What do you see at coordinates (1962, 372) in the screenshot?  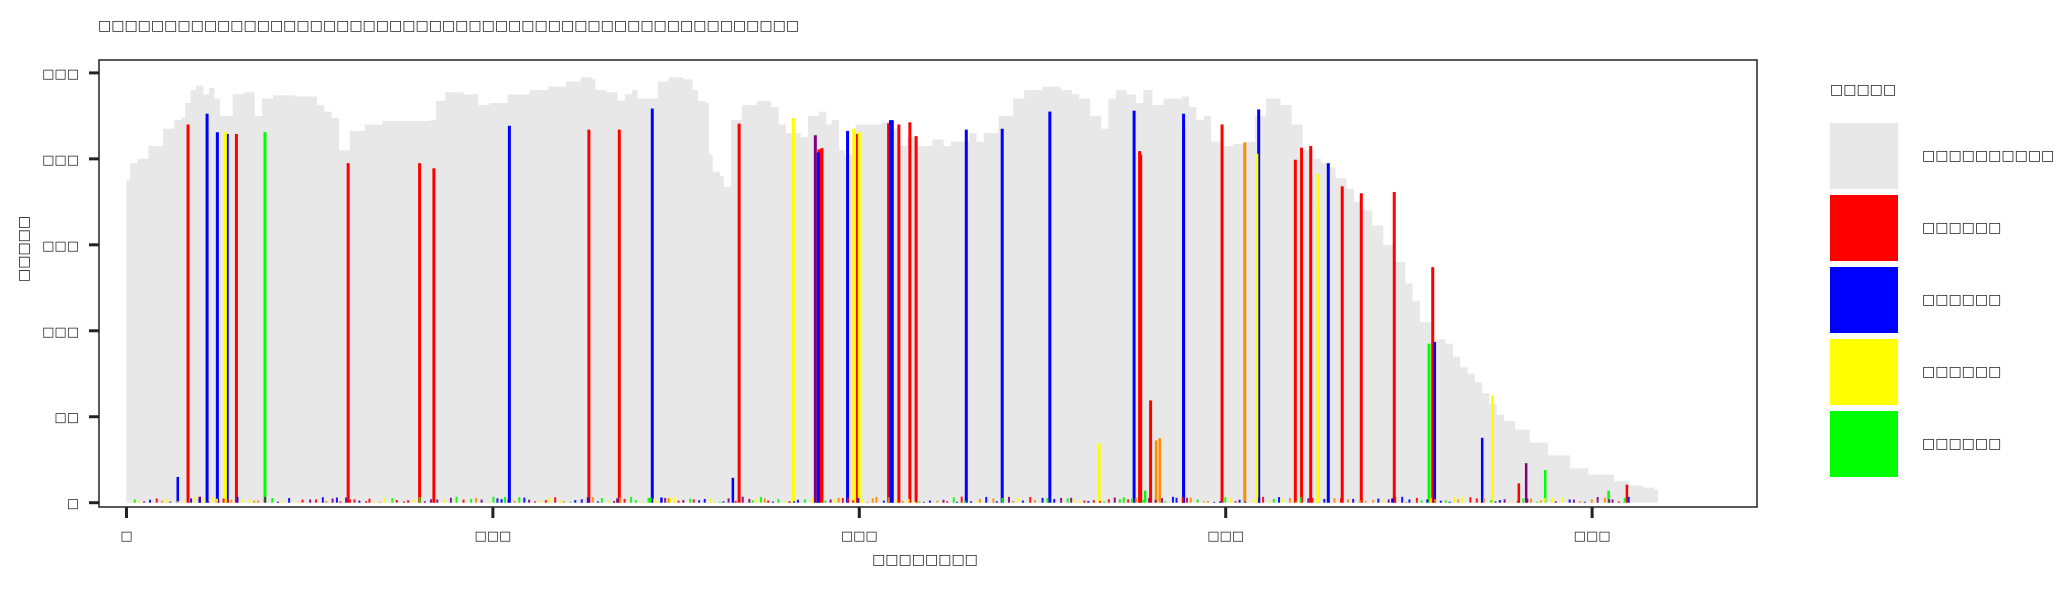 I see `legend-label-3: □□□□□□` at bounding box center [1962, 372].